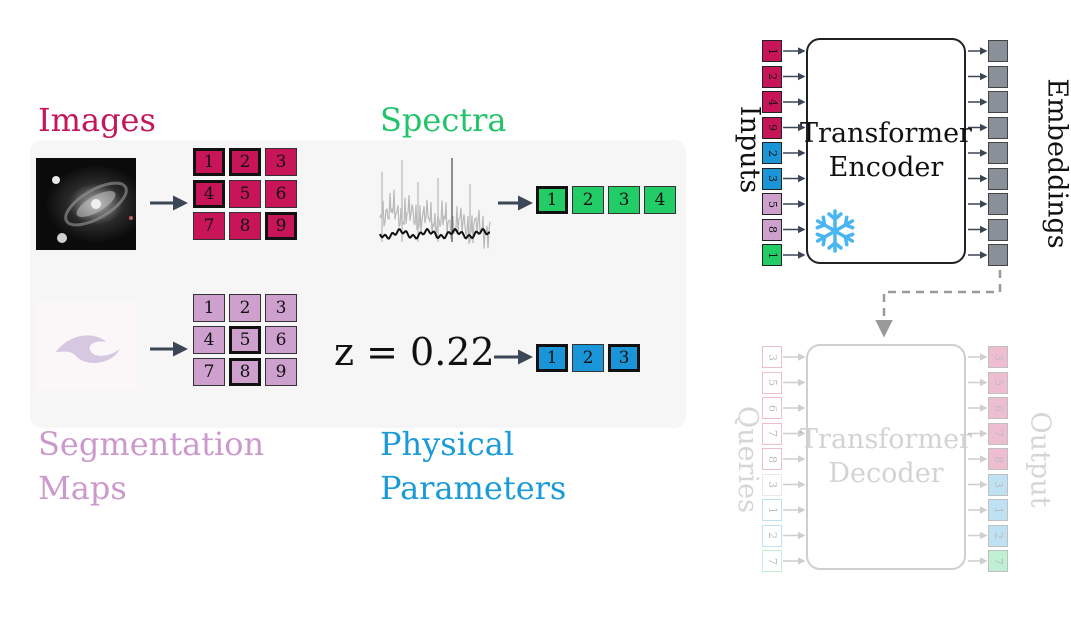 The height and width of the screenshot is (617, 1071). I want to click on segmentation-token-3: 3, so click(281, 308).